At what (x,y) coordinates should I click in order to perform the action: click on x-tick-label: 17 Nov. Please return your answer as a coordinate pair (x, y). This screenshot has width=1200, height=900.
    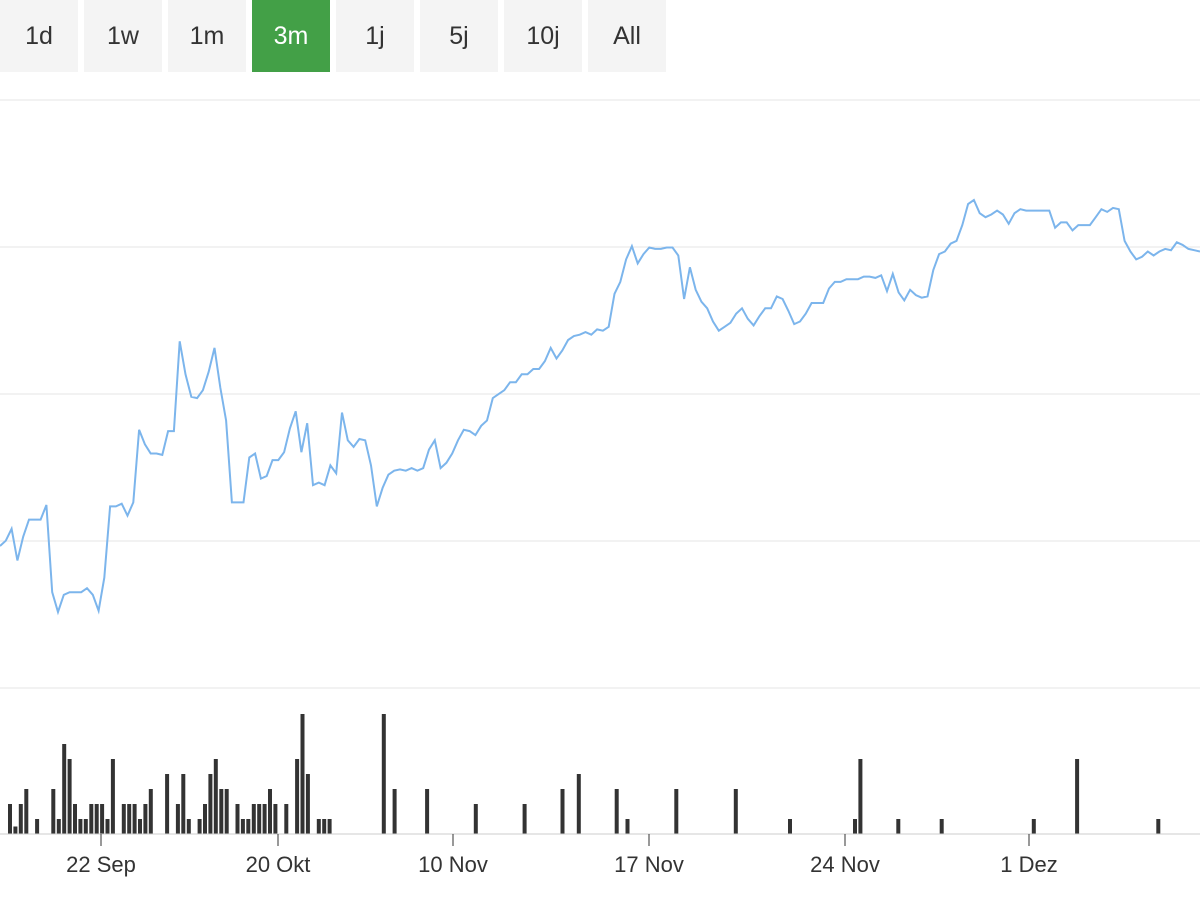
    Looking at the image, I should click on (649, 864).